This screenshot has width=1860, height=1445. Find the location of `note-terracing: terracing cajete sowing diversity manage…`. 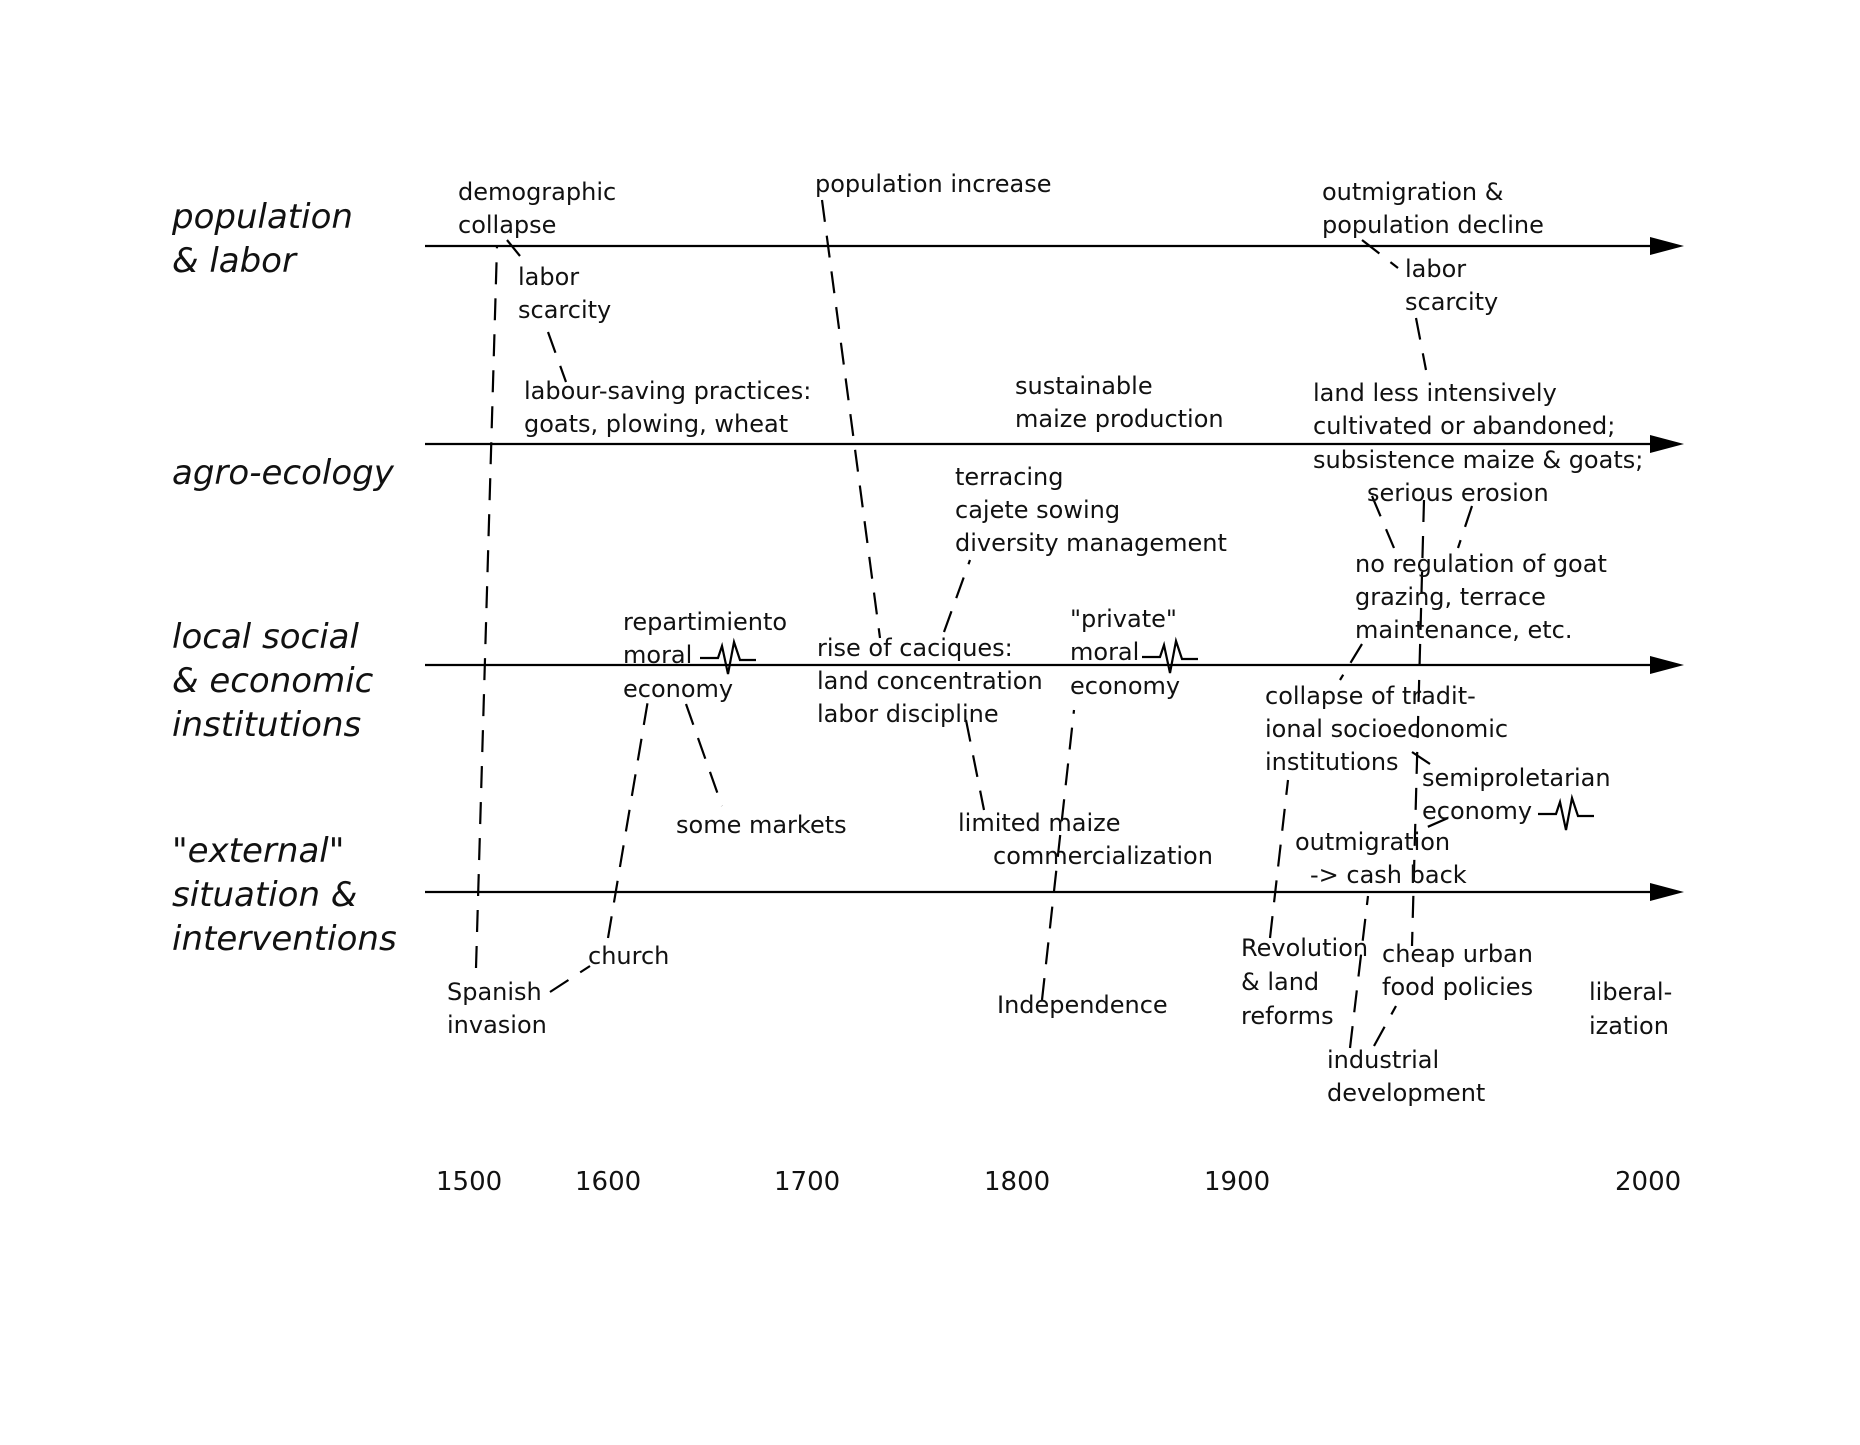

note-terracing: terracing cajete sowing diversity manage… is located at coordinates (1091, 510).